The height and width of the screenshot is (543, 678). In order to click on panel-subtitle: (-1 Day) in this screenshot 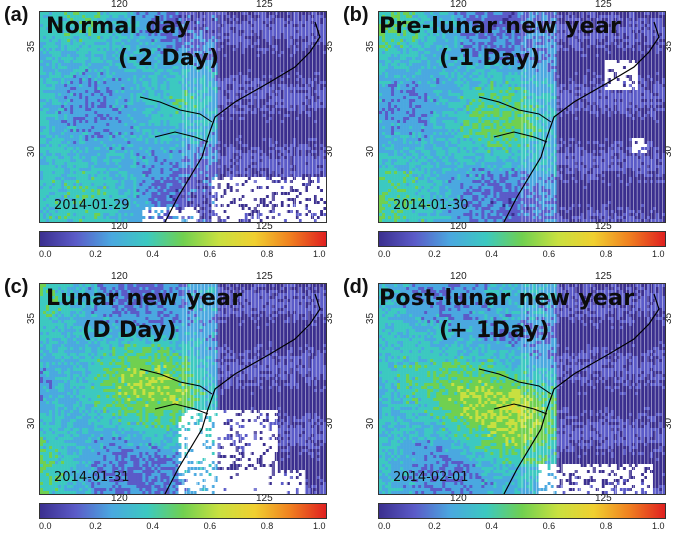, I will do `click(489, 58)`.